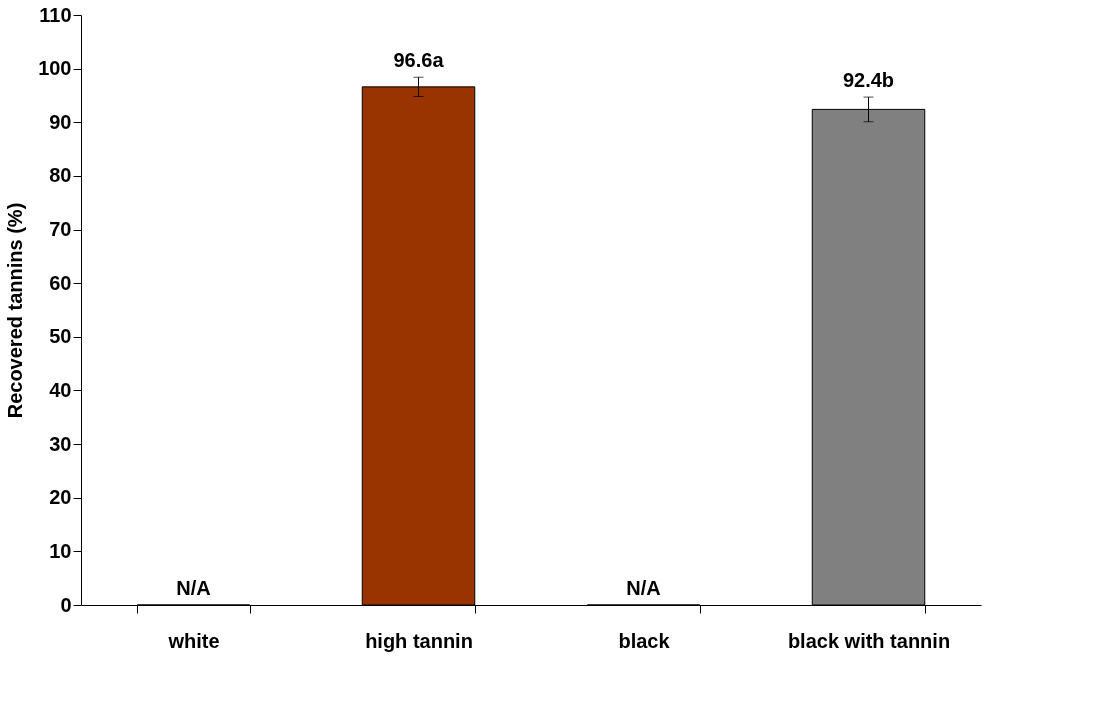  What do you see at coordinates (60, 175) in the screenshot?
I see `y-tick-label: 80` at bounding box center [60, 175].